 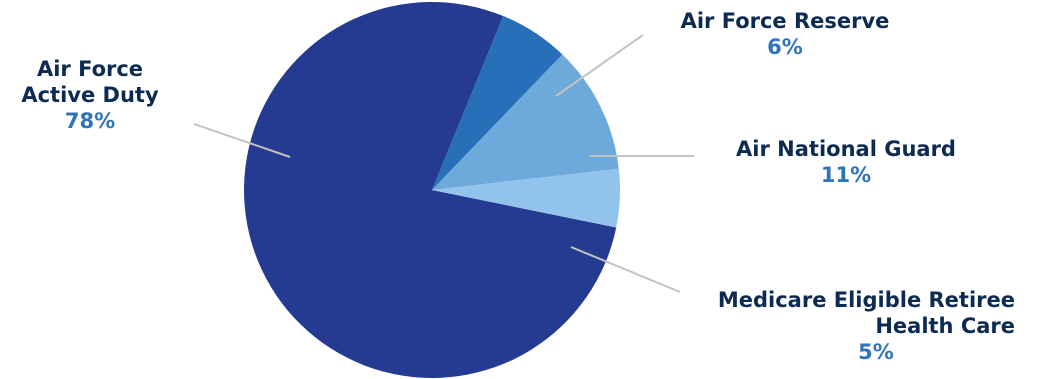 I want to click on slice-label-4: Medicare Eligible Retiree Health Care 5%, so click(x=866, y=326).